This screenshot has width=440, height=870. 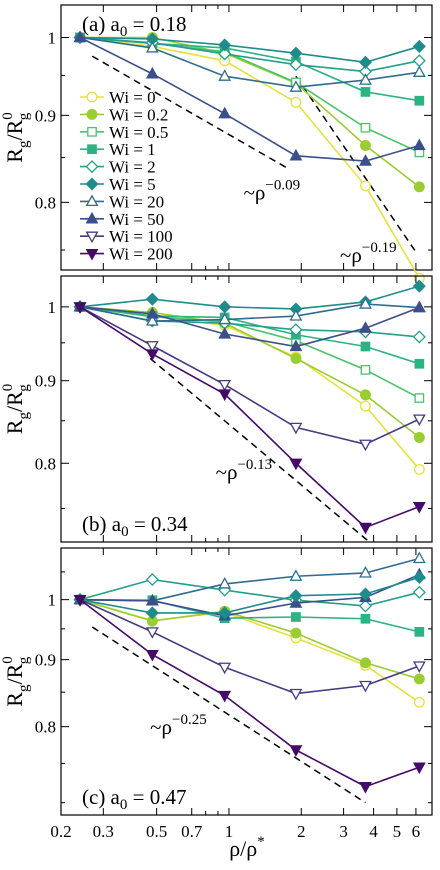 I want to click on y-axis-label: Rg/R0g, so click(x=16, y=681).